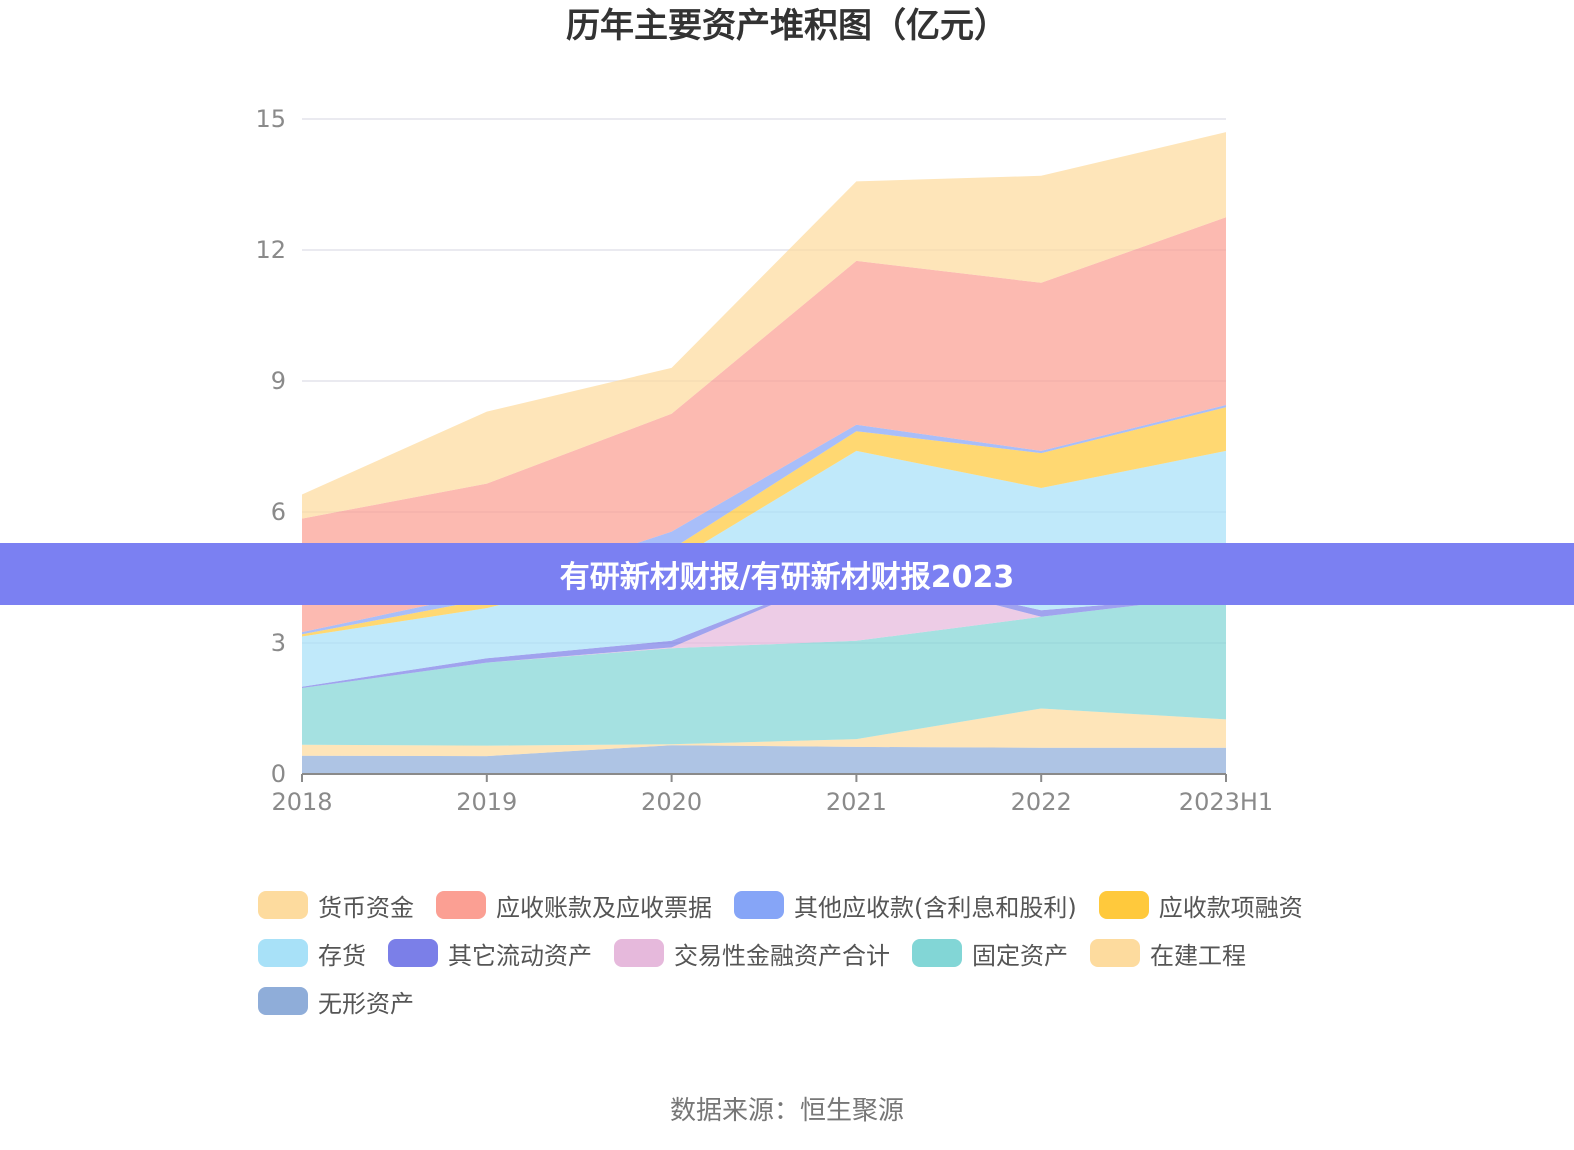 Image resolution: width=1574 pixels, height=1150 pixels. Describe the element at coordinates (1226, 802) in the screenshot. I see `x-tick-label: 2023H1` at that location.